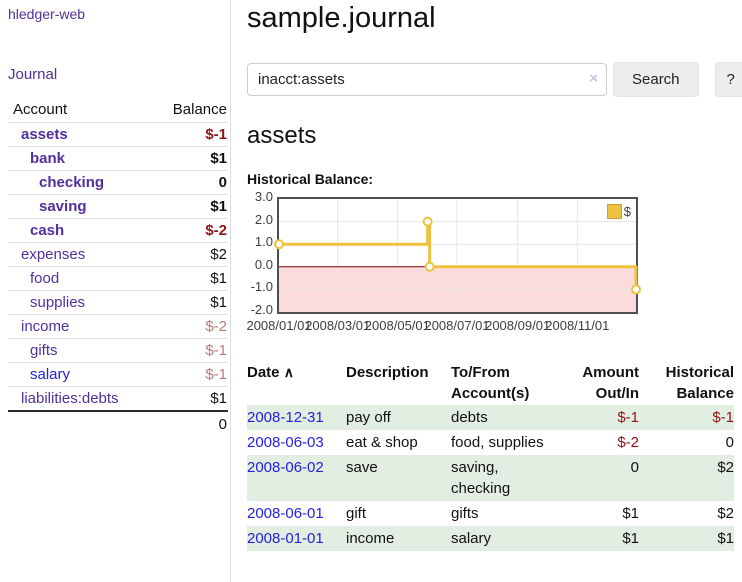  Describe the element at coordinates (48, 158) in the screenshot. I see `account-link: bank` at that location.